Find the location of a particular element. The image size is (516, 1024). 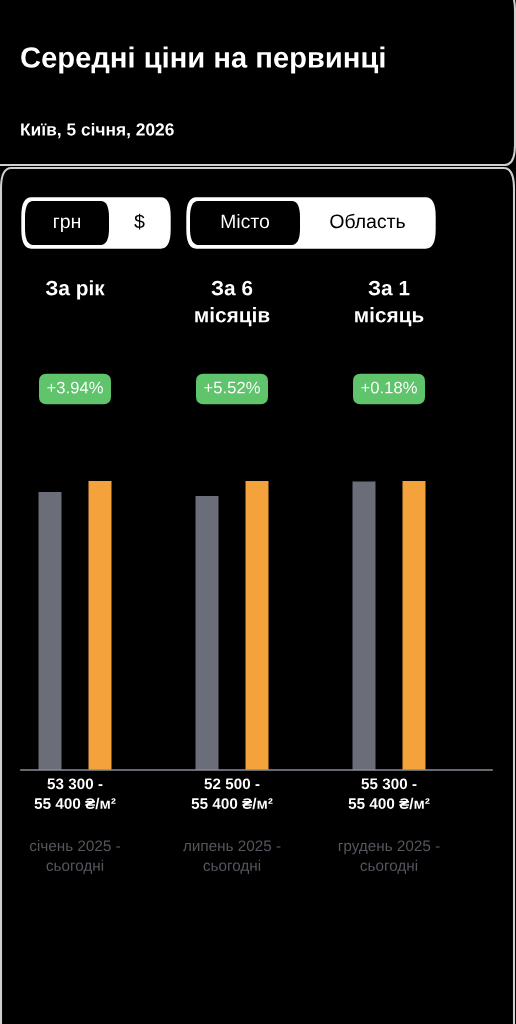

text: січень 2025 - сьогодні is located at coordinates (75, 856).